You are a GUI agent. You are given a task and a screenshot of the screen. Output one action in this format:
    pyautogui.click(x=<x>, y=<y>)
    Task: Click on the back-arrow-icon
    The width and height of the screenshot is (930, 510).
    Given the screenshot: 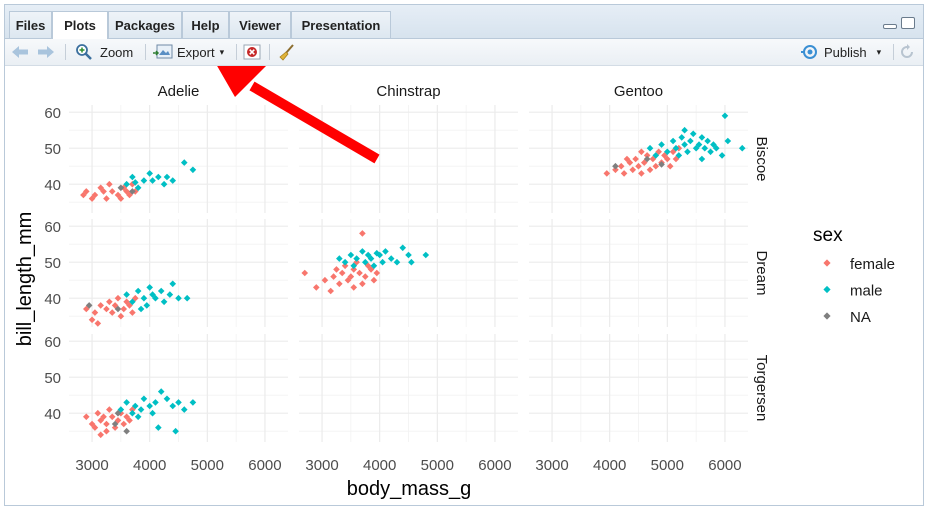 What is the action you would take?
    pyautogui.click(x=20, y=52)
    